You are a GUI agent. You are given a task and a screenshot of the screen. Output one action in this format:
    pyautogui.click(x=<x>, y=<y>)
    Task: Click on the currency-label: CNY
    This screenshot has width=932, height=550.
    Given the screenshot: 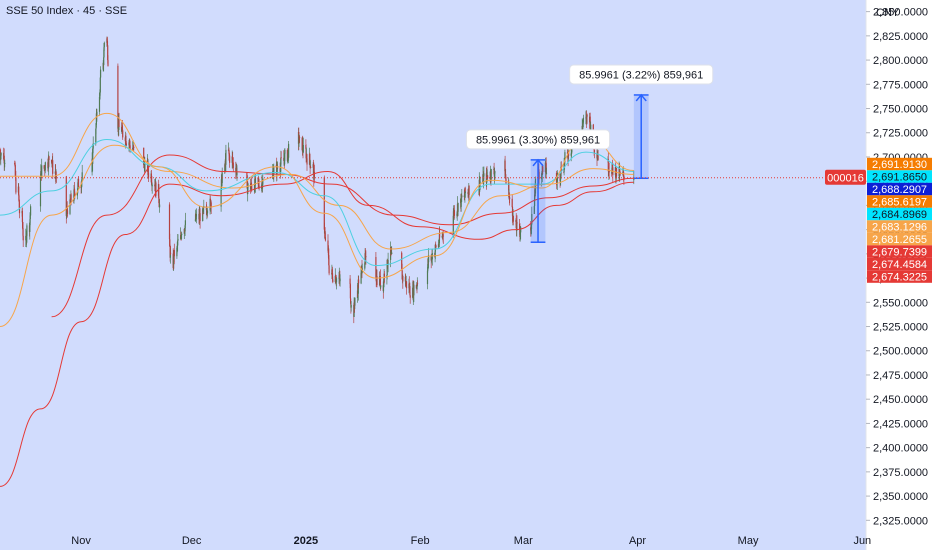 What is the action you would take?
    pyautogui.click(x=888, y=13)
    